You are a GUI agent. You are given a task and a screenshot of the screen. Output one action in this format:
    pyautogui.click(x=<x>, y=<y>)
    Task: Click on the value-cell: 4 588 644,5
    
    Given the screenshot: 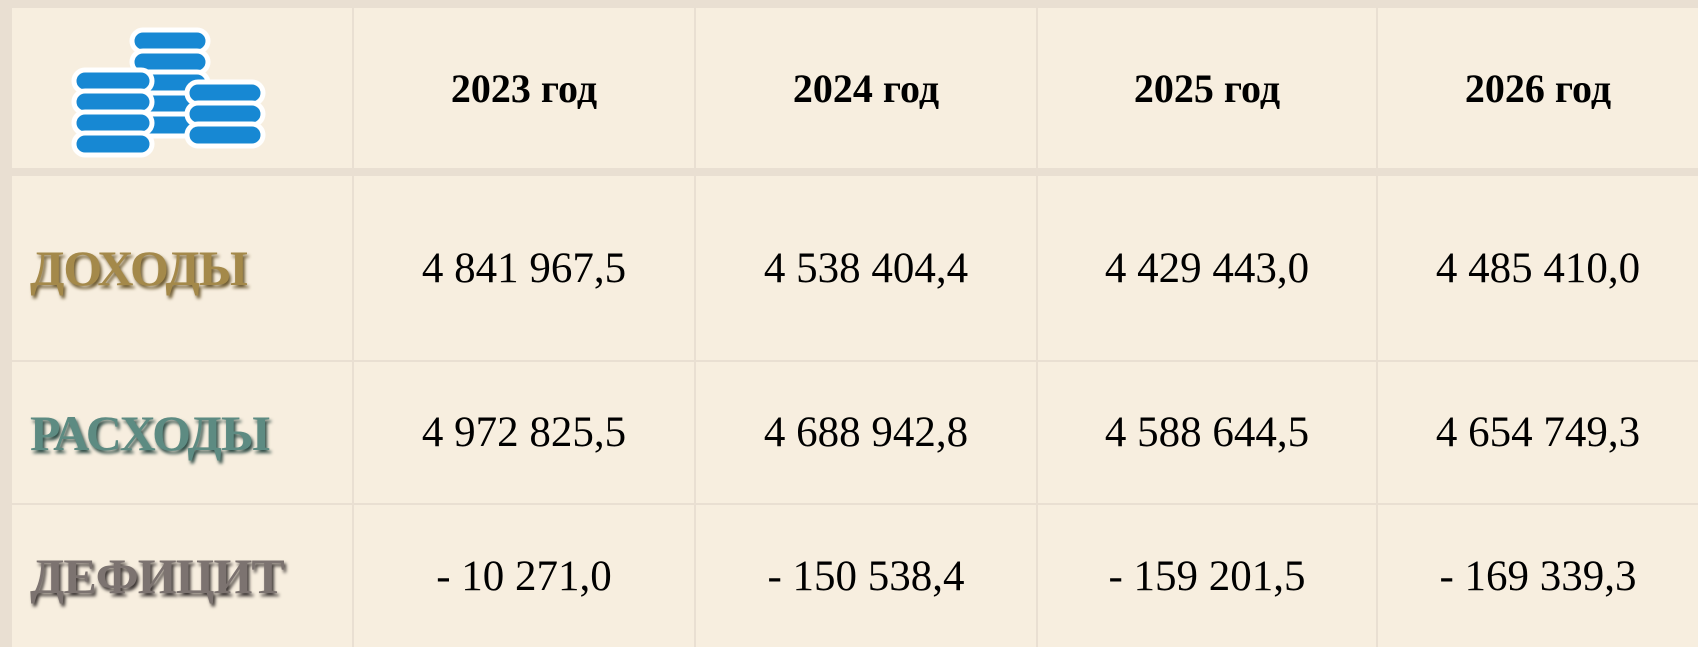 What is the action you would take?
    pyautogui.click(x=1207, y=432)
    